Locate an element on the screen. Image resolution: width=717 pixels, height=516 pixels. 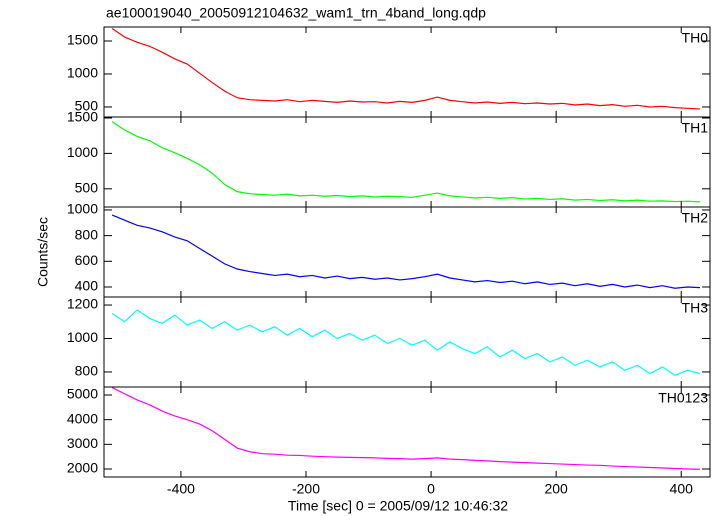
y-tick-label: 600 is located at coordinates (87, 260).